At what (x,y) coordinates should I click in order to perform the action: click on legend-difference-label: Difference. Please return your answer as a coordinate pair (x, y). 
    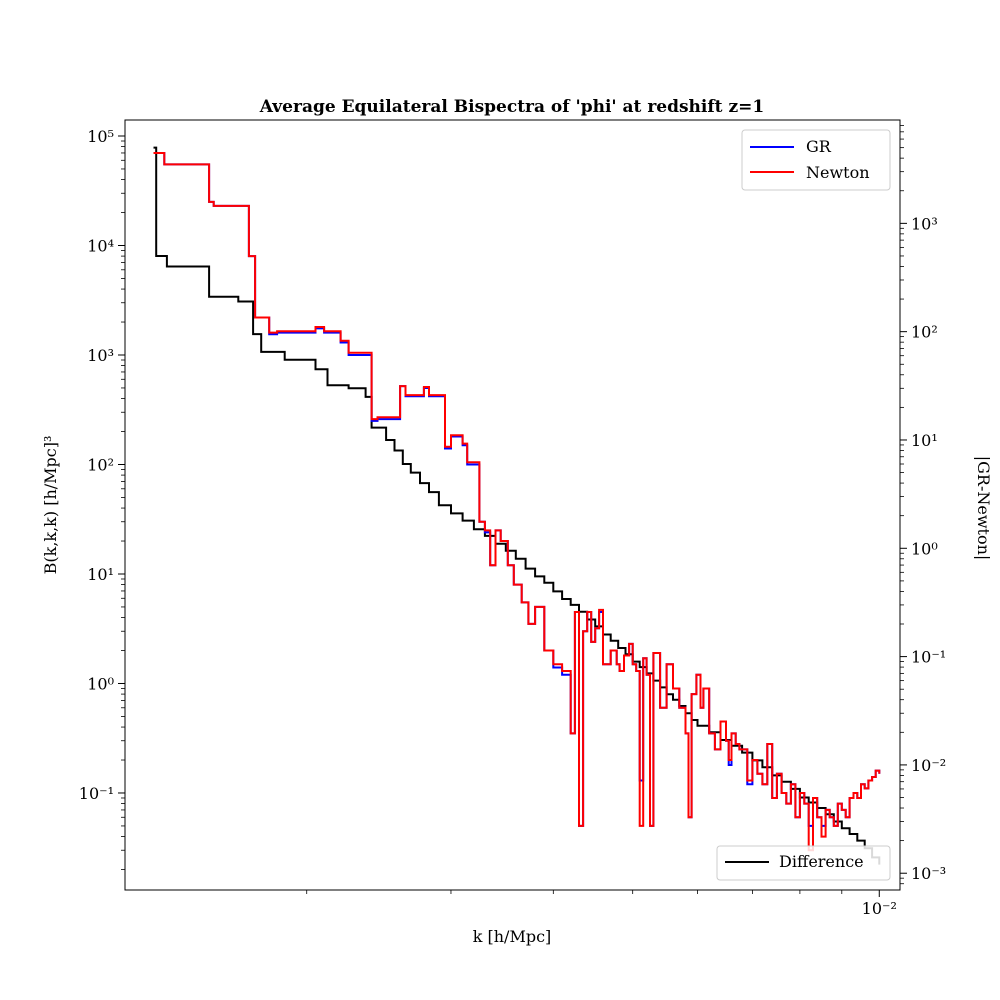
    Looking at the image, I should click on (821, 861).